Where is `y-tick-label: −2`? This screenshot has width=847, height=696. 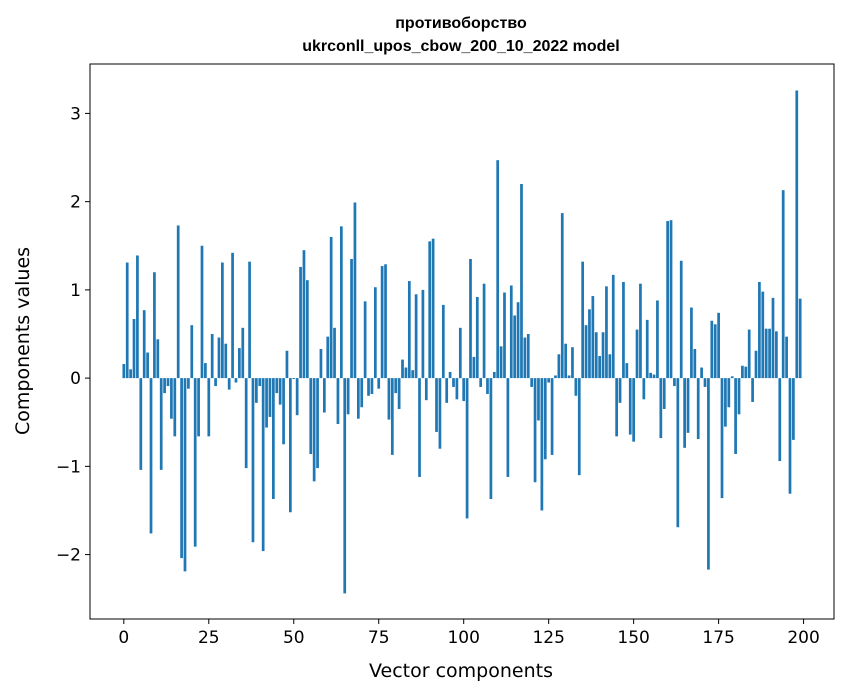 y-tick-label: −2 is located at coordinates (68, 556).